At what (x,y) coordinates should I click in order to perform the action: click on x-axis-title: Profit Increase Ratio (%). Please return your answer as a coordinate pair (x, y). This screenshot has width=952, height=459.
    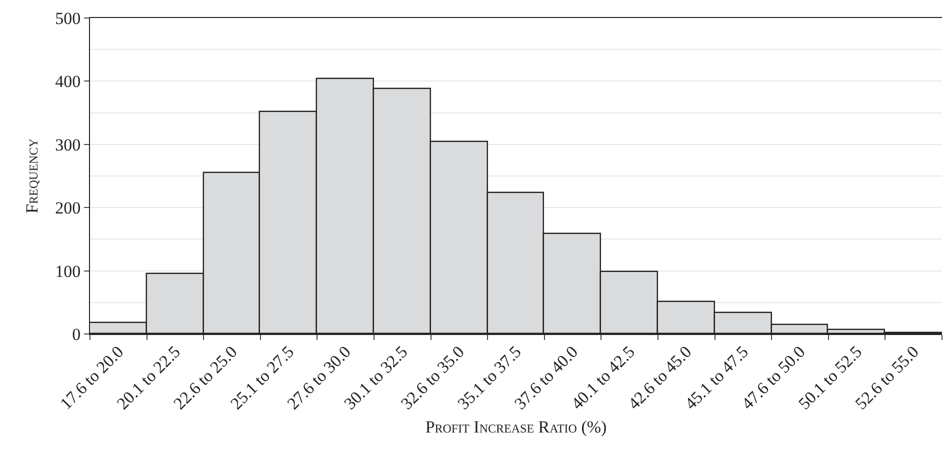
    Looking at the image, I should click on (516, 427).